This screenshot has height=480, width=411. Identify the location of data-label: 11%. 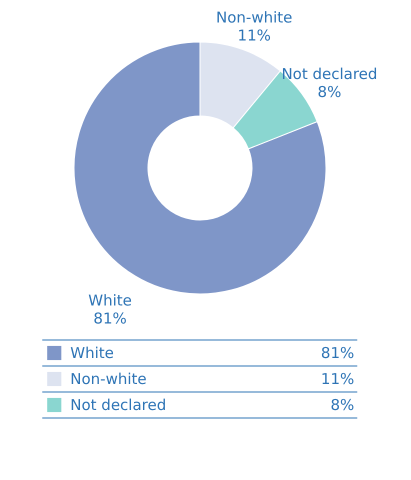
(254, 35).